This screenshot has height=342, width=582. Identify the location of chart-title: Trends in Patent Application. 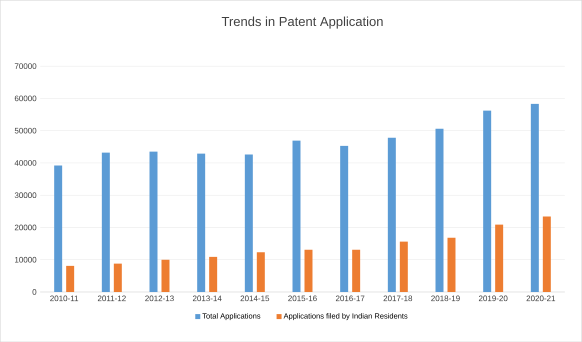
(302, 22).